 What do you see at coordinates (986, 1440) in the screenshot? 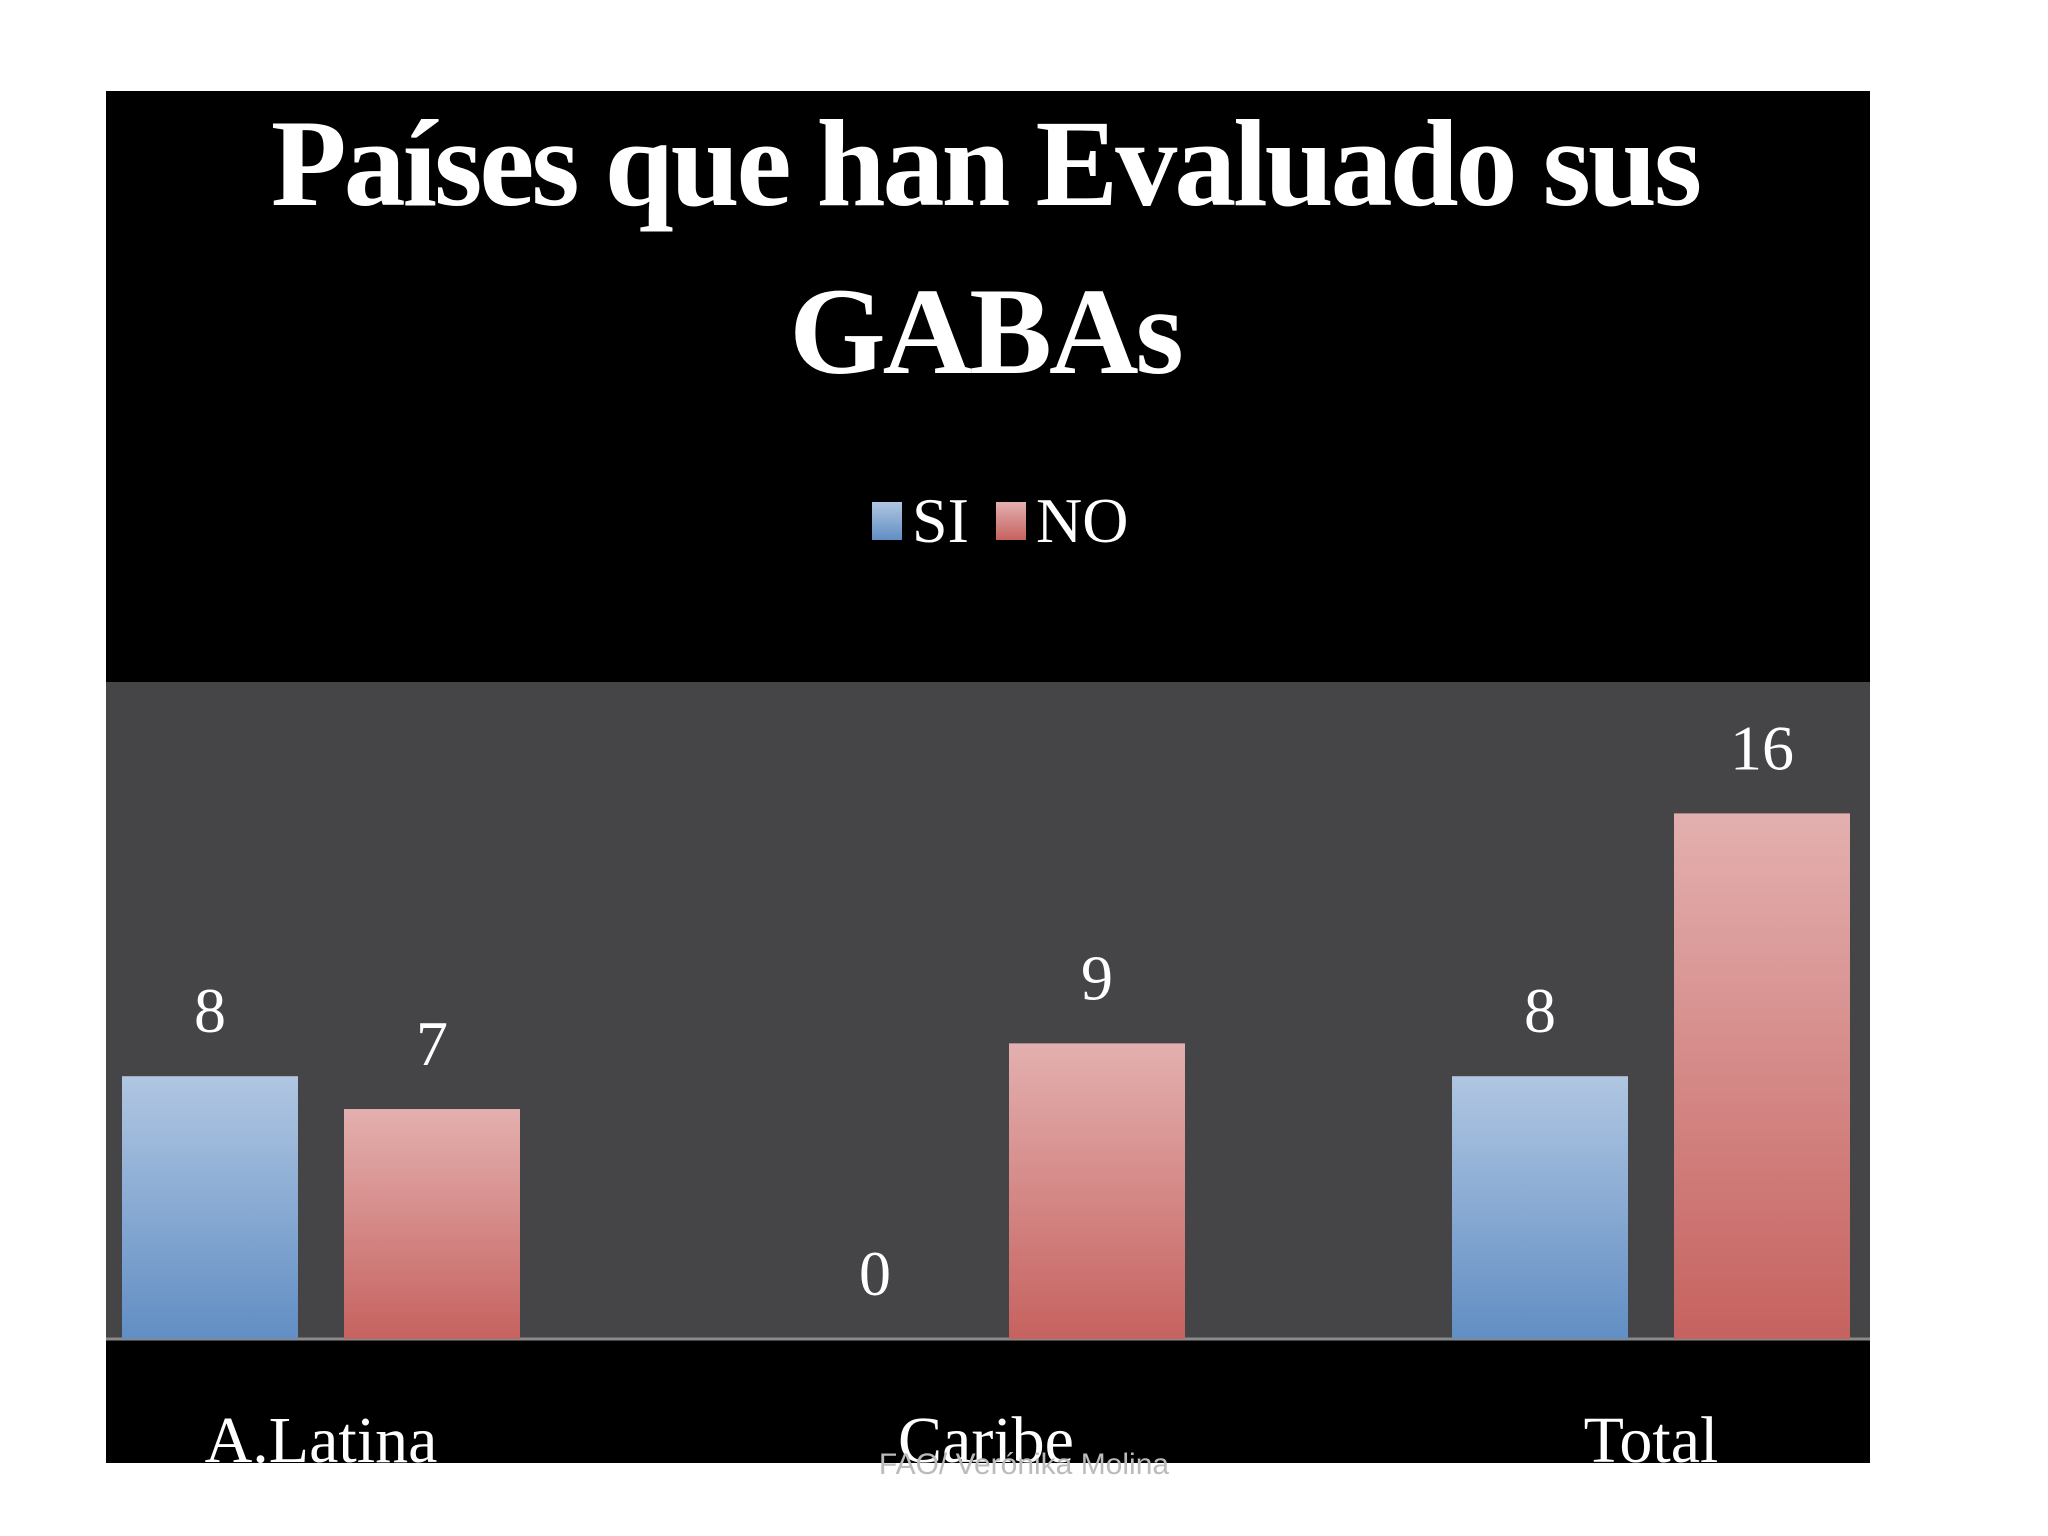
I see `x-tick-label: Caribe` at bounding box center [986, 1440].